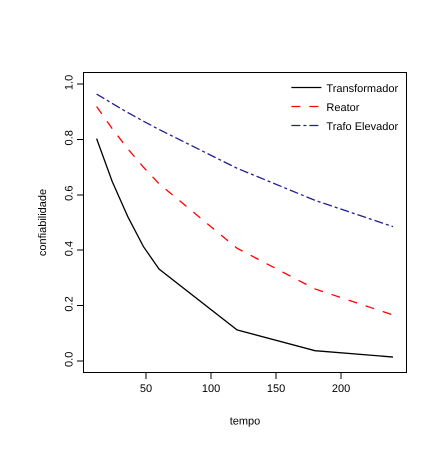  Describe the element at coordinates (362, 88) in the screenshot. I see `legend-label: Transformador` at that location.